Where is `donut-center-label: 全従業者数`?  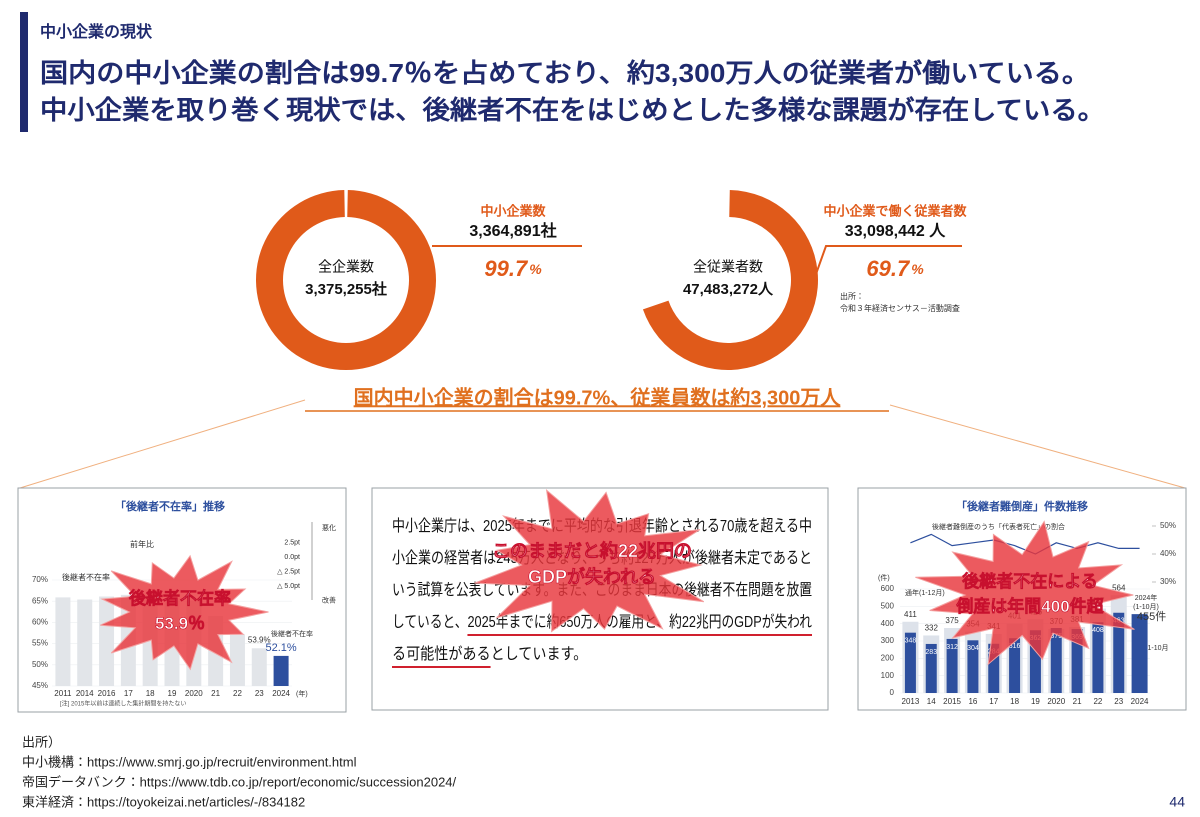 donut-center-label: 全従業者数 is located at coordinates (728, 267).